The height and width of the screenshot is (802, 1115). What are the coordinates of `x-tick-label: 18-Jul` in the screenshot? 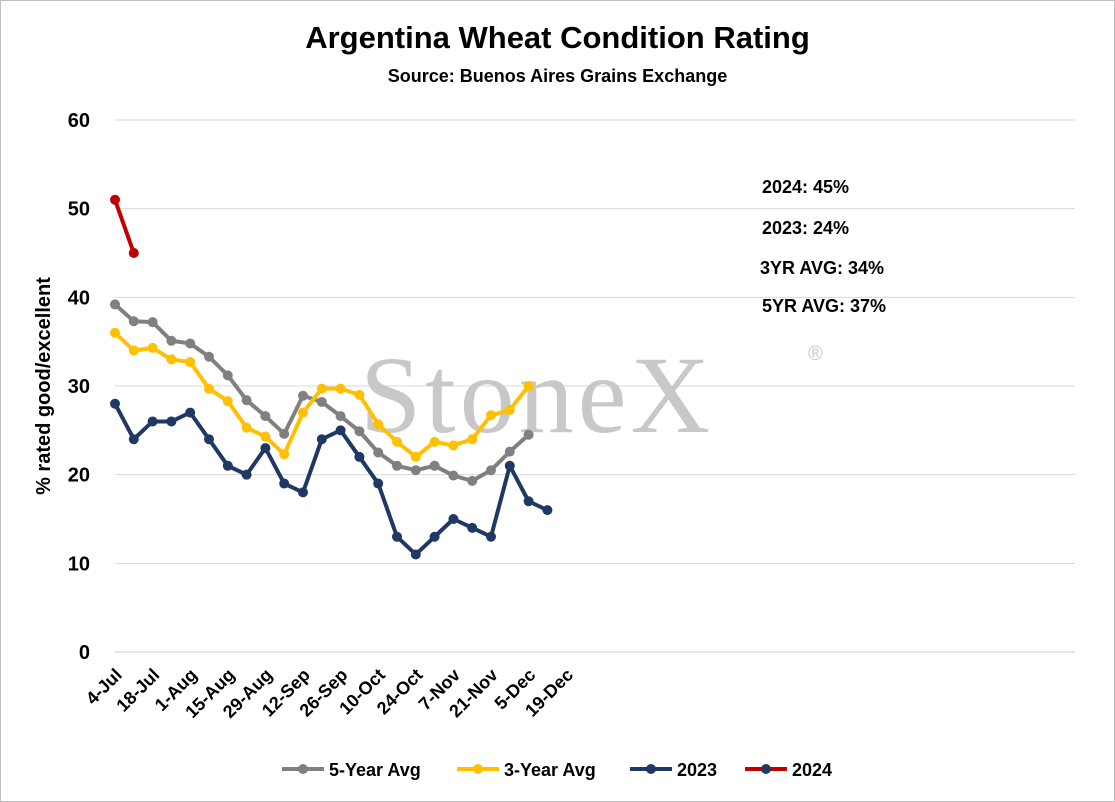 It's located at (137, 690).